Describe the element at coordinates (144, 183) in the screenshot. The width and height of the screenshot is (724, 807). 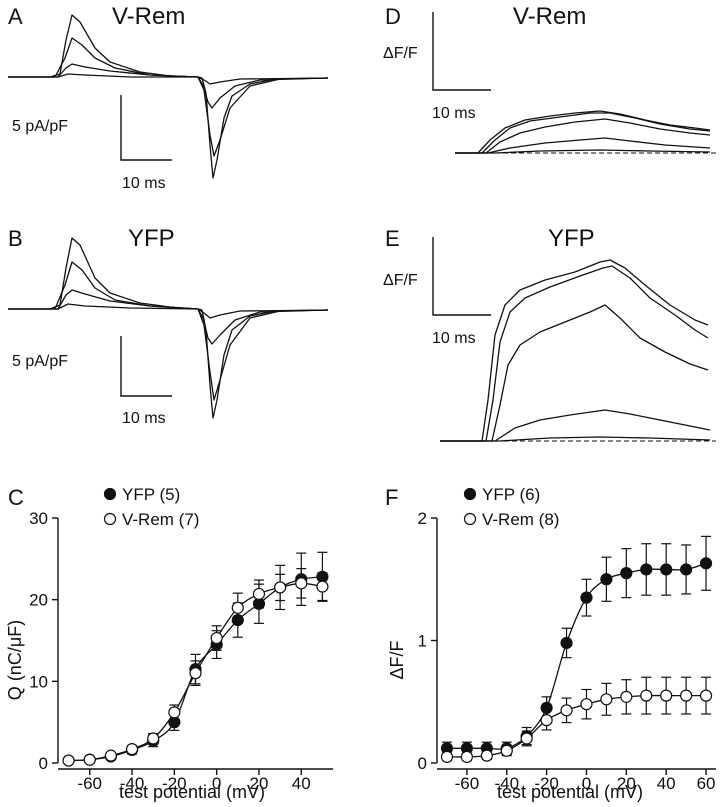
I see `panel-a-scale-x-label: 10 ms` at that location.